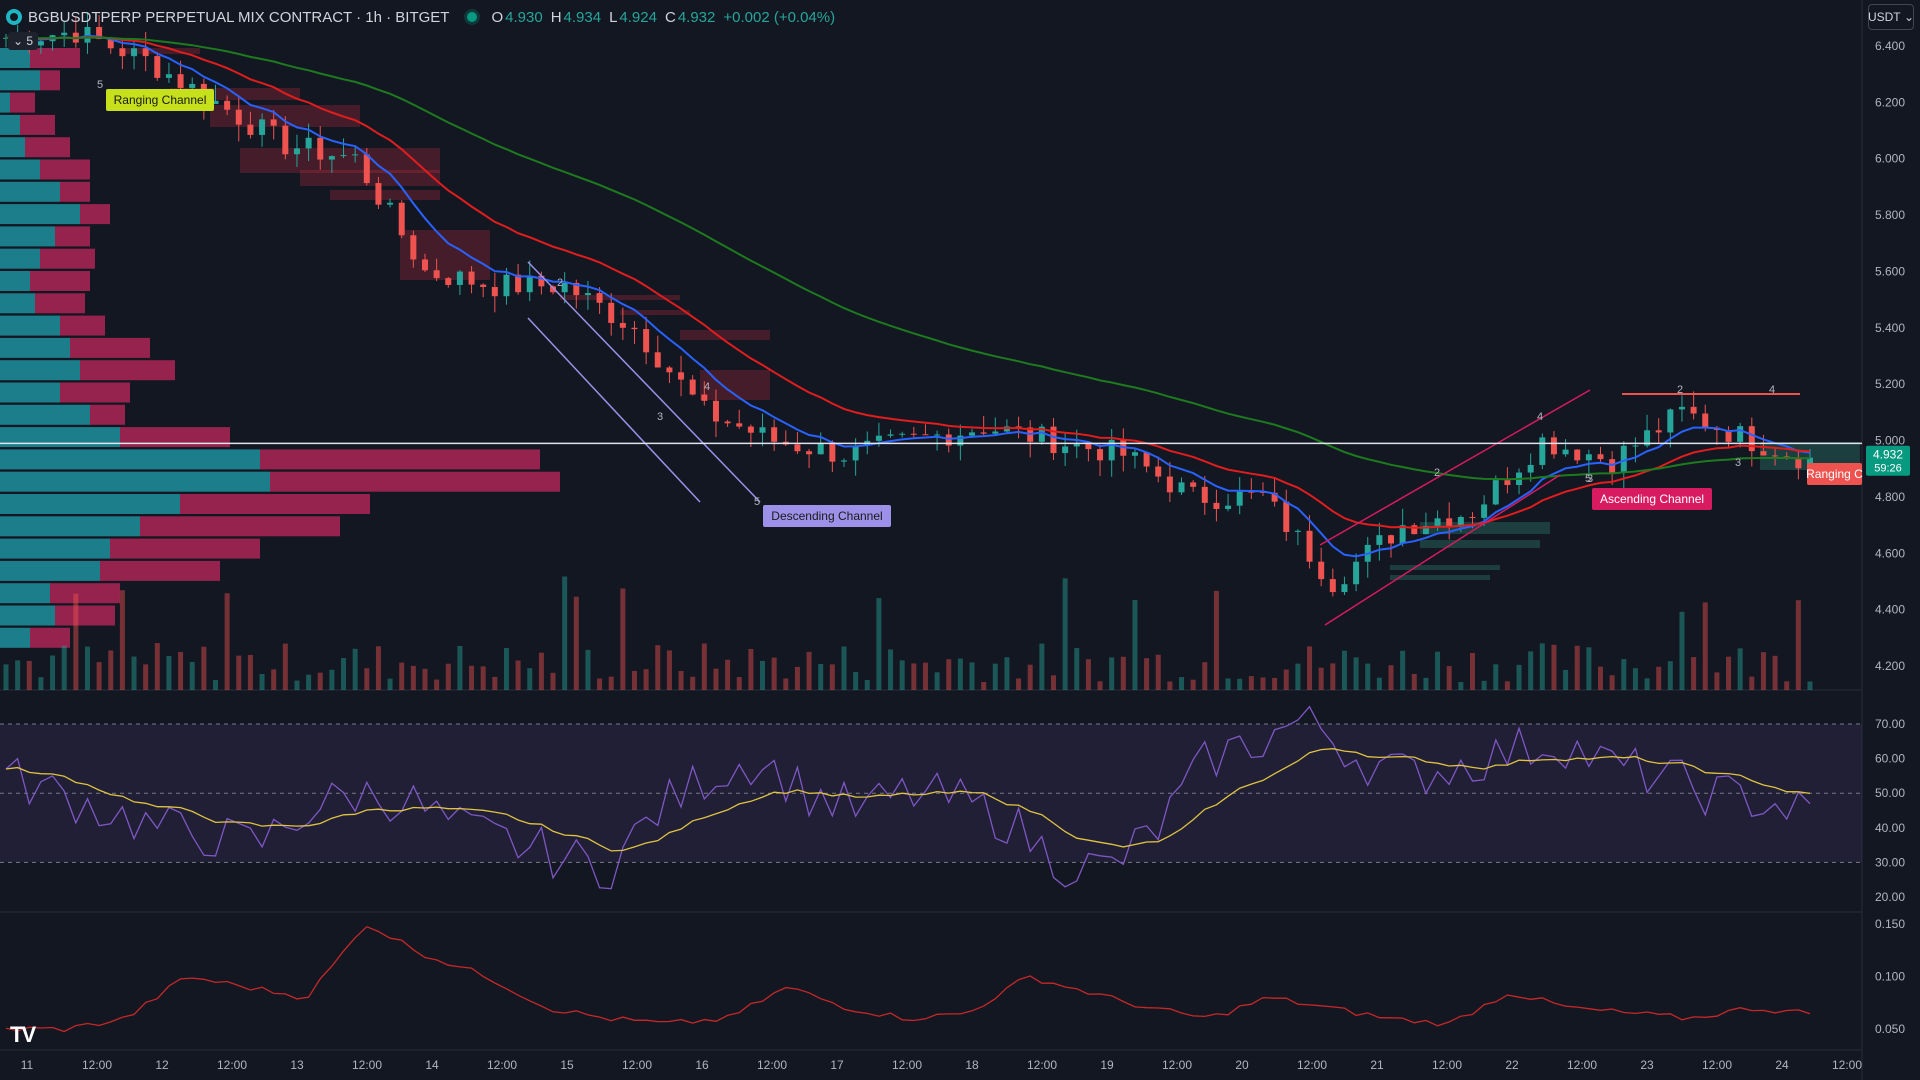  Describe the element at coordinates (1888, 455) in the screenshot. I see `last-price-value: 4.932` at that location.